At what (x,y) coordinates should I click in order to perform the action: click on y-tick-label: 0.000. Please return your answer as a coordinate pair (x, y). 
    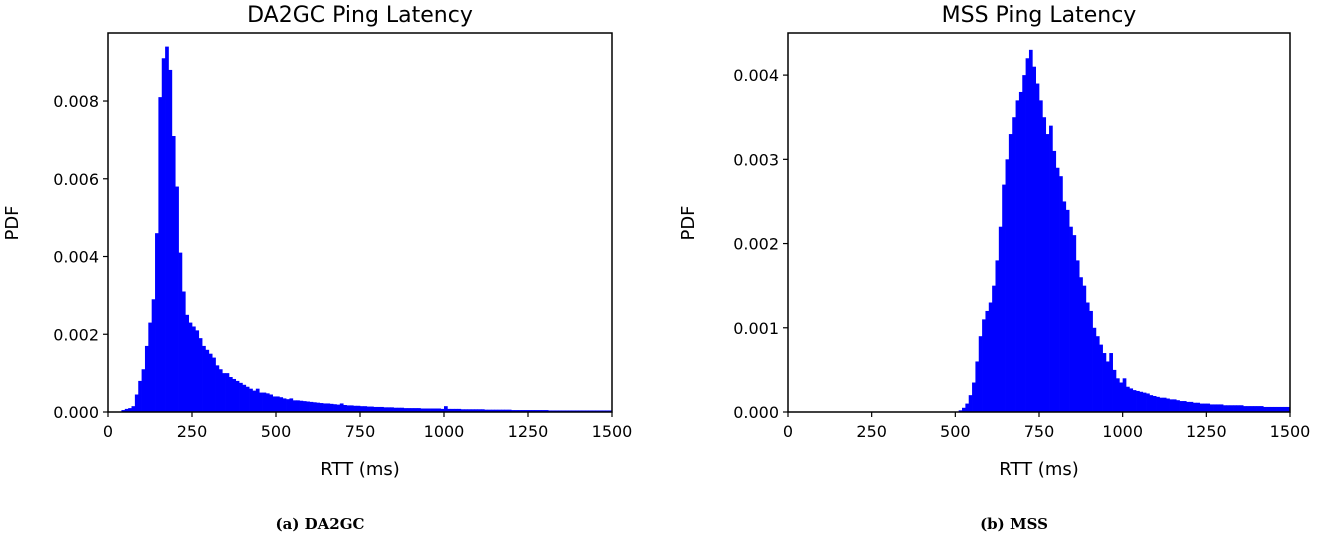
    Looking at the image, I should click on (756, 412).